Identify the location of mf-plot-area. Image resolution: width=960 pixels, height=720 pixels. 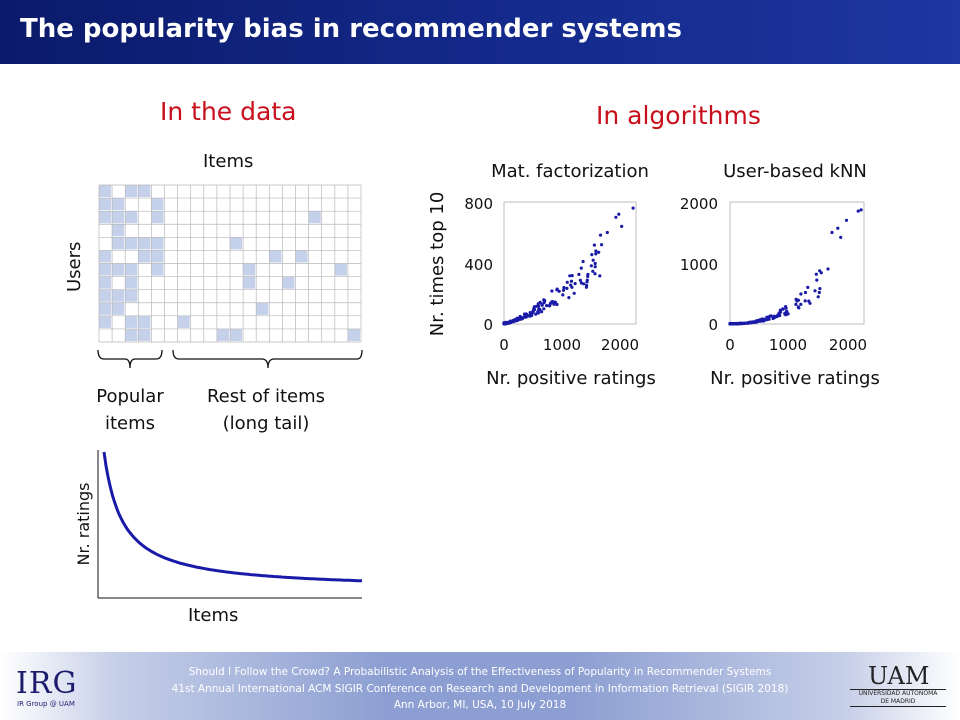
(570, 263).